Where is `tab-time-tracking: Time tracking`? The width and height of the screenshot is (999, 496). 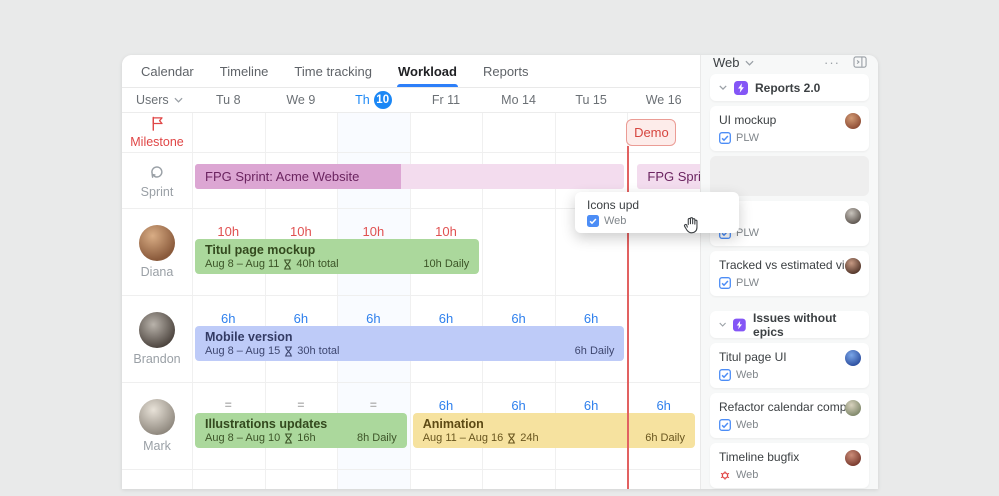
tab-time-tracking: Time tracking is located at coordinates (333, 71).